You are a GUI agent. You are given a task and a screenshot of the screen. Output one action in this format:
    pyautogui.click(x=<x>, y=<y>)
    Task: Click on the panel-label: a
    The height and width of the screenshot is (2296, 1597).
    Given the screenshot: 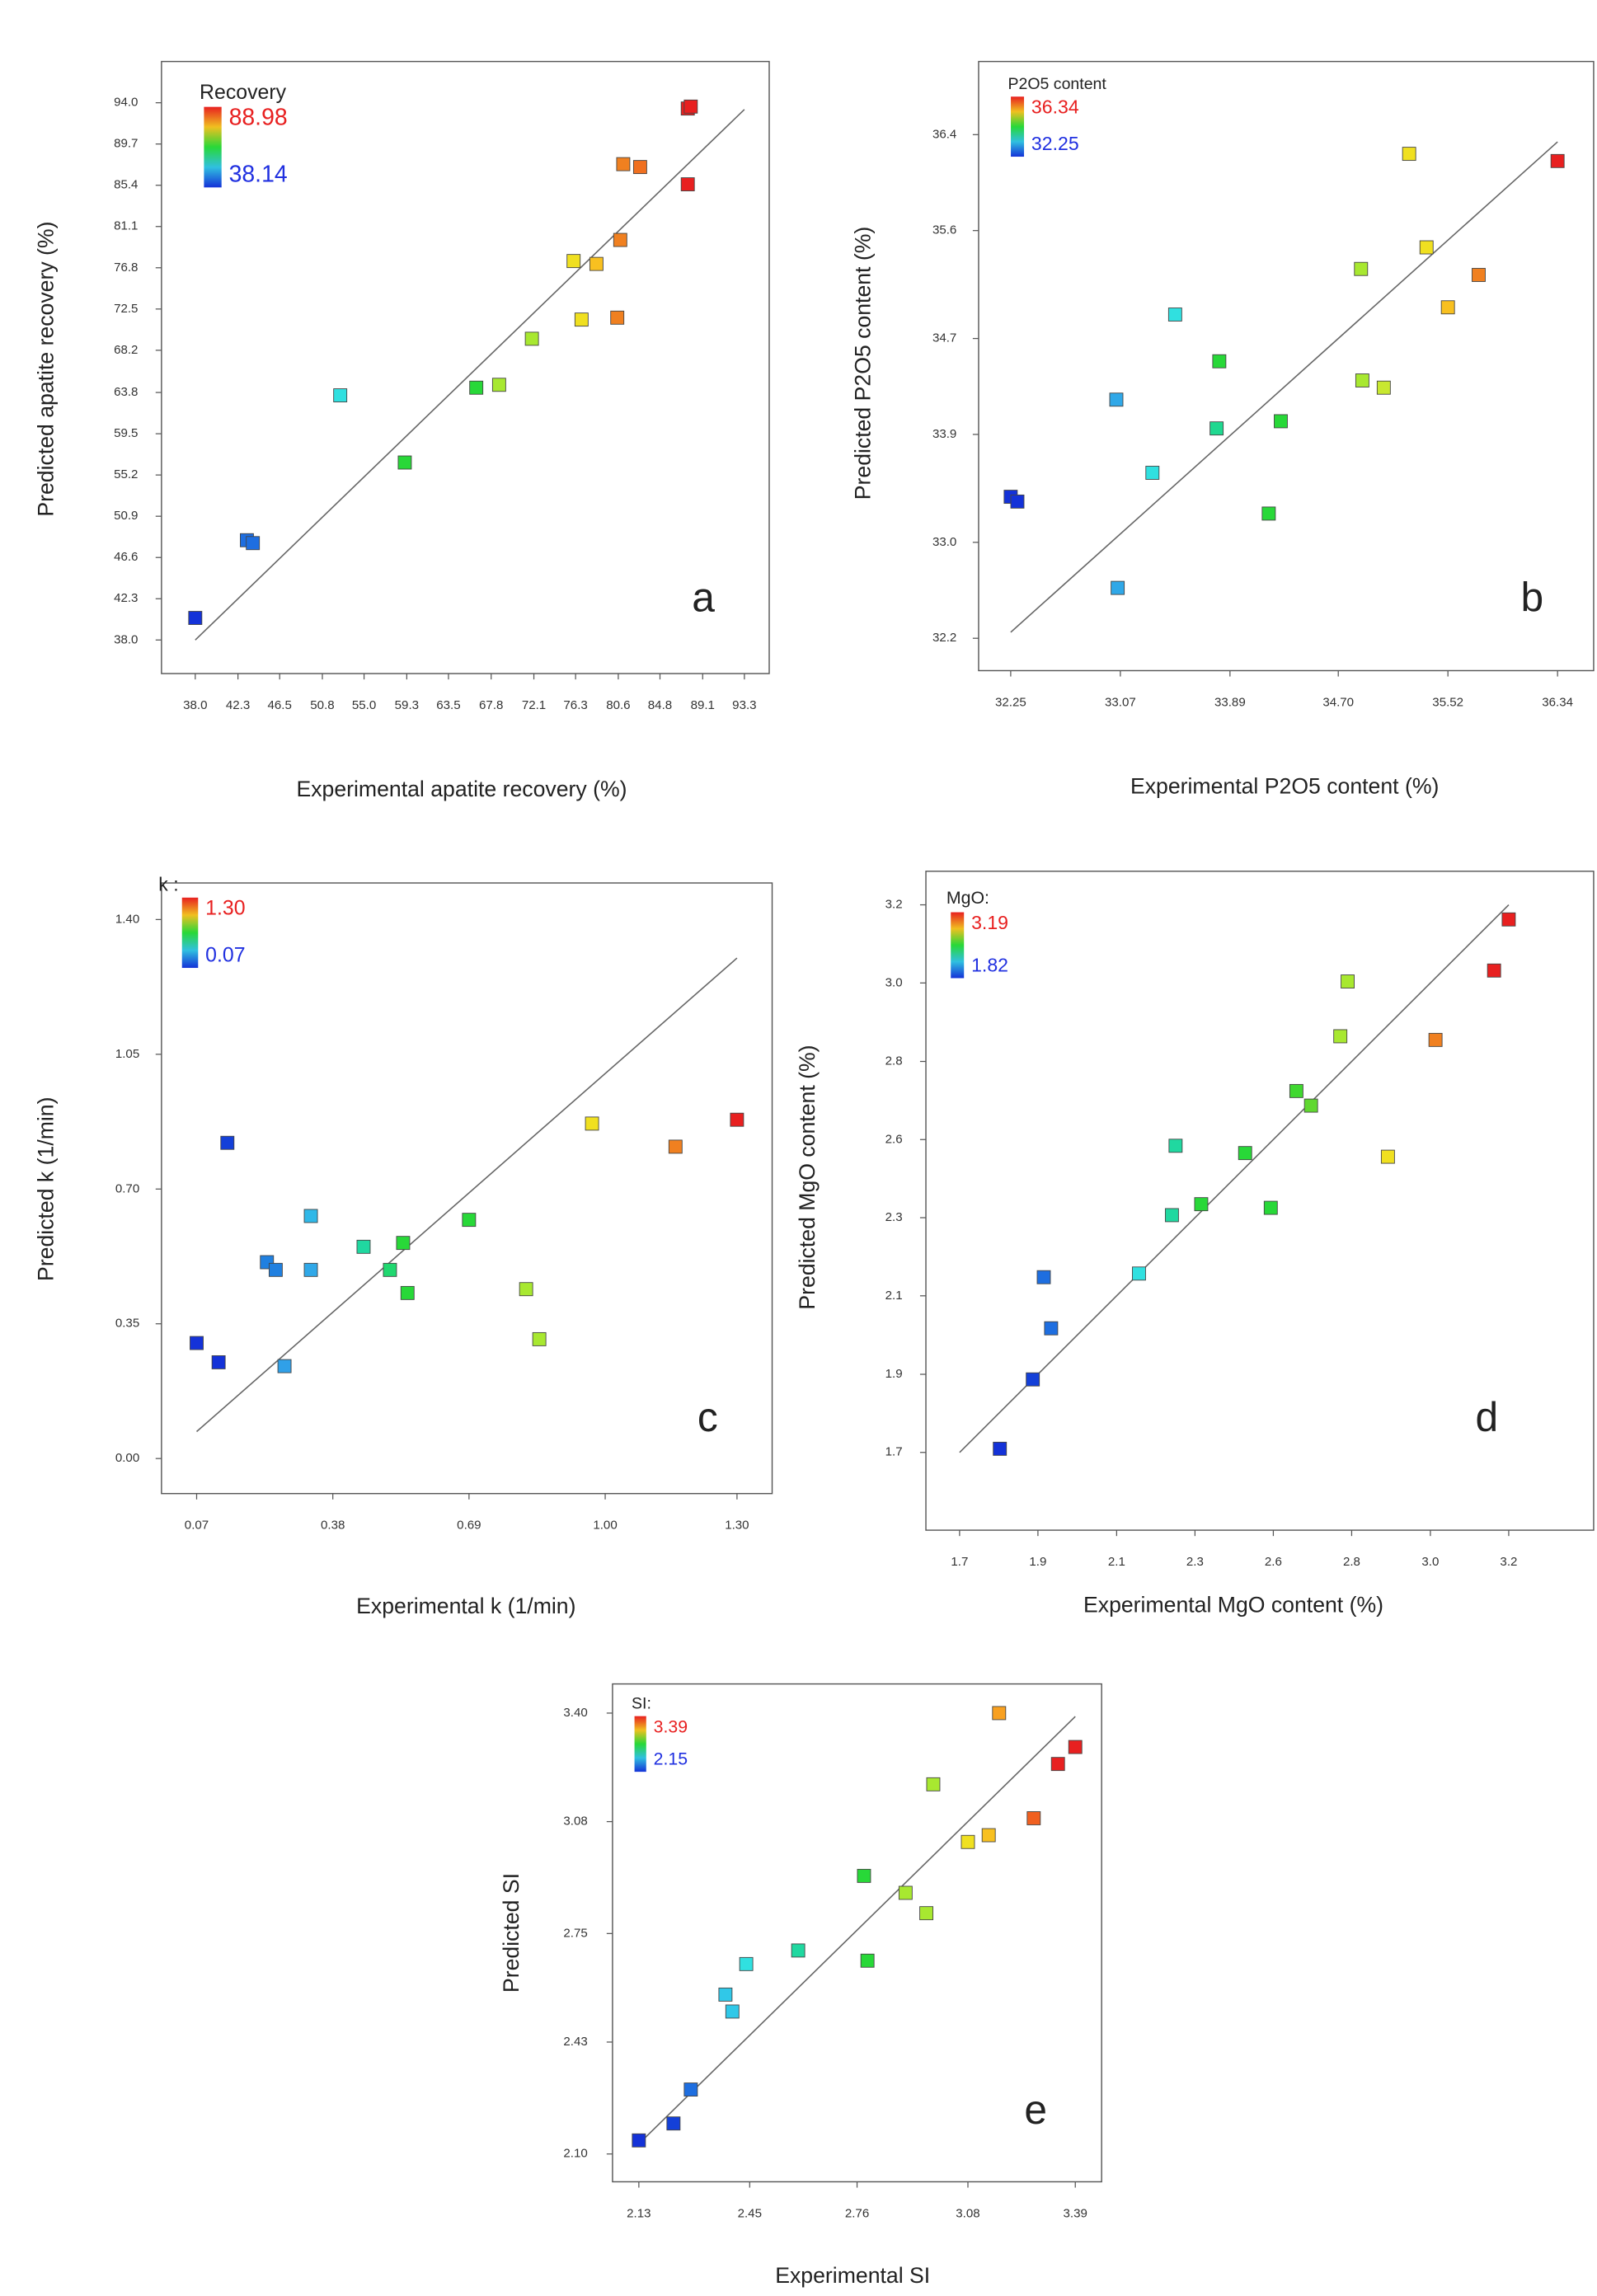 What is the action you would take?
    pyautogui.click(x=703, y=597)
    